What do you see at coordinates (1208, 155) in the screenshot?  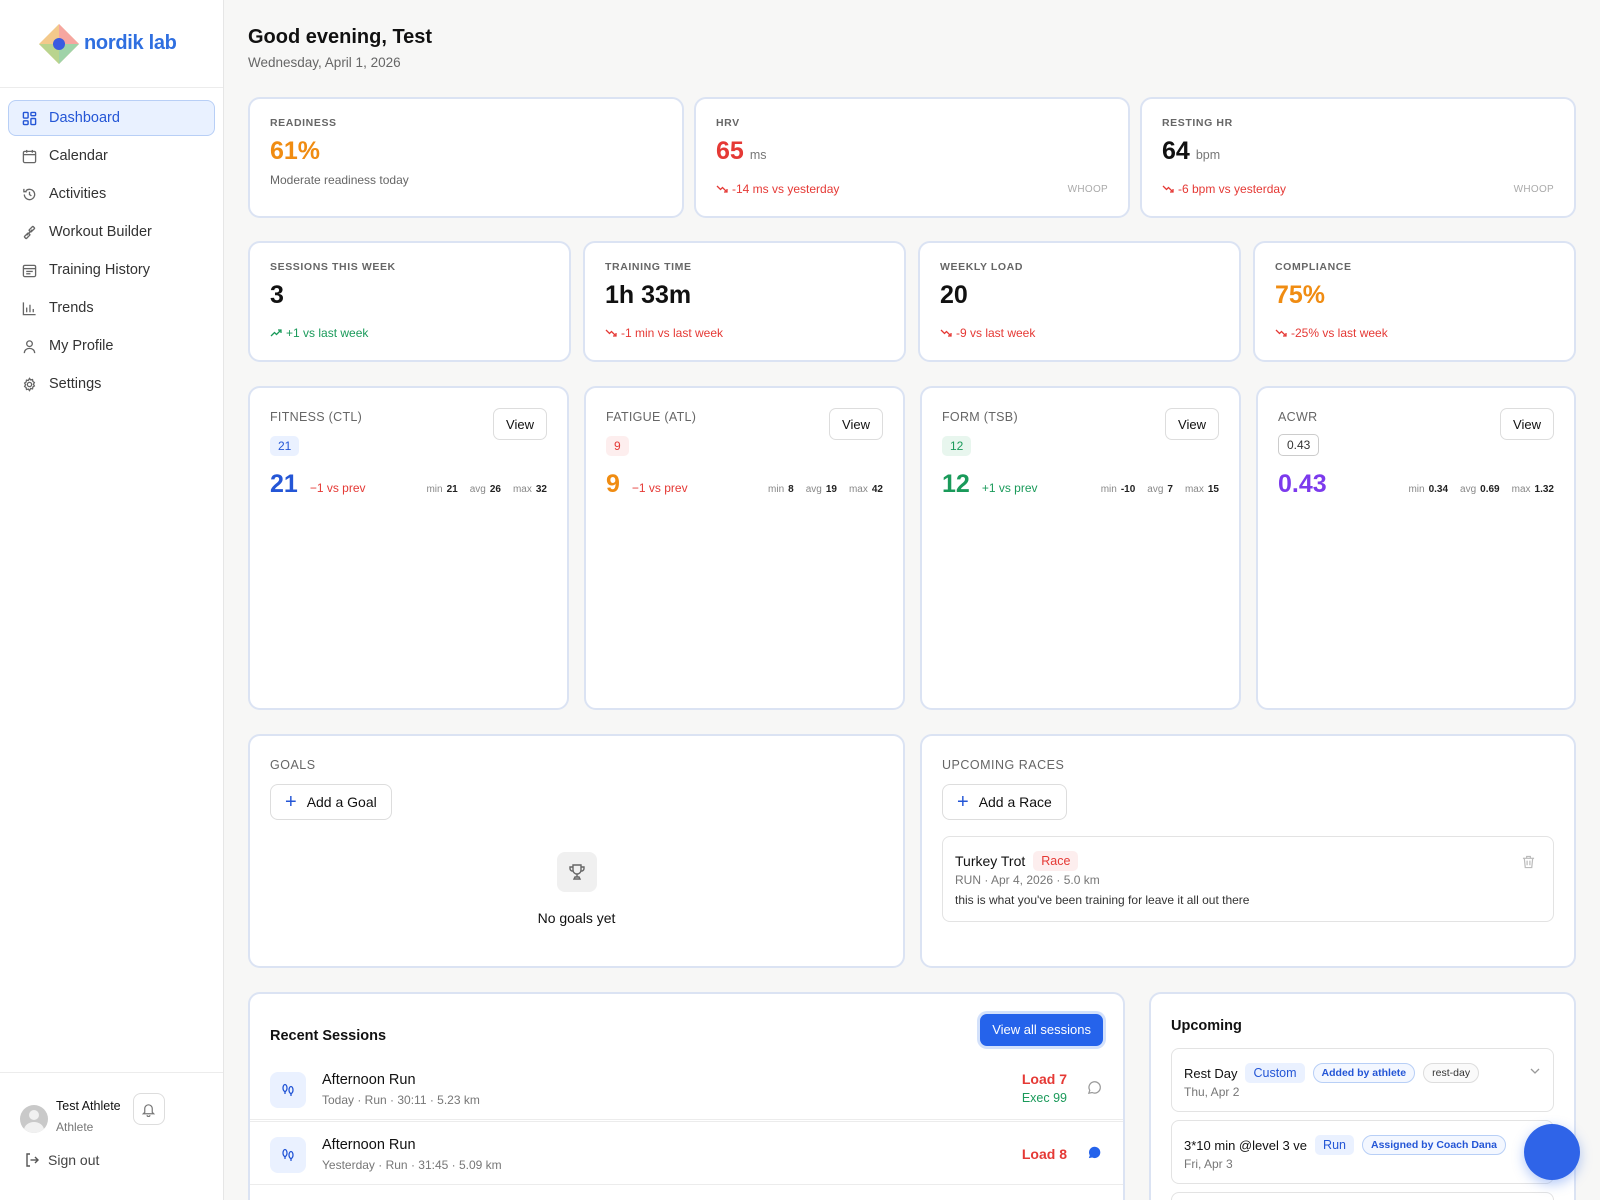 I see `resting-hr-unit: bpm` at bounding box center [1208, 155].